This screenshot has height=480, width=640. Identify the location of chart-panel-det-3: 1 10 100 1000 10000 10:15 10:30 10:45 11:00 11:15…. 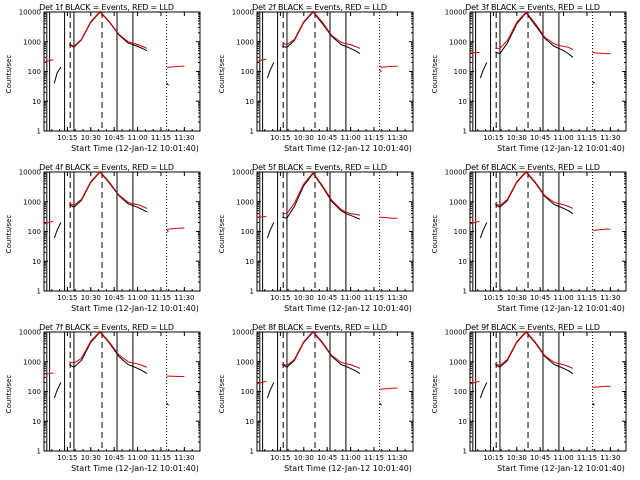
(532, 80).